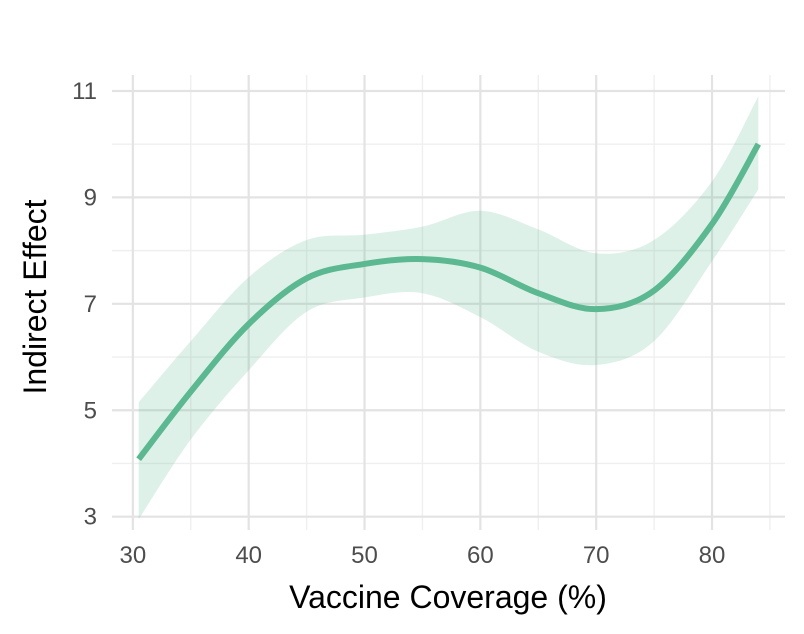  What do you see at coordinates (364, 555) in the screenshot?
I see `x-tick-label: 50` at bounding box center [364, 555].